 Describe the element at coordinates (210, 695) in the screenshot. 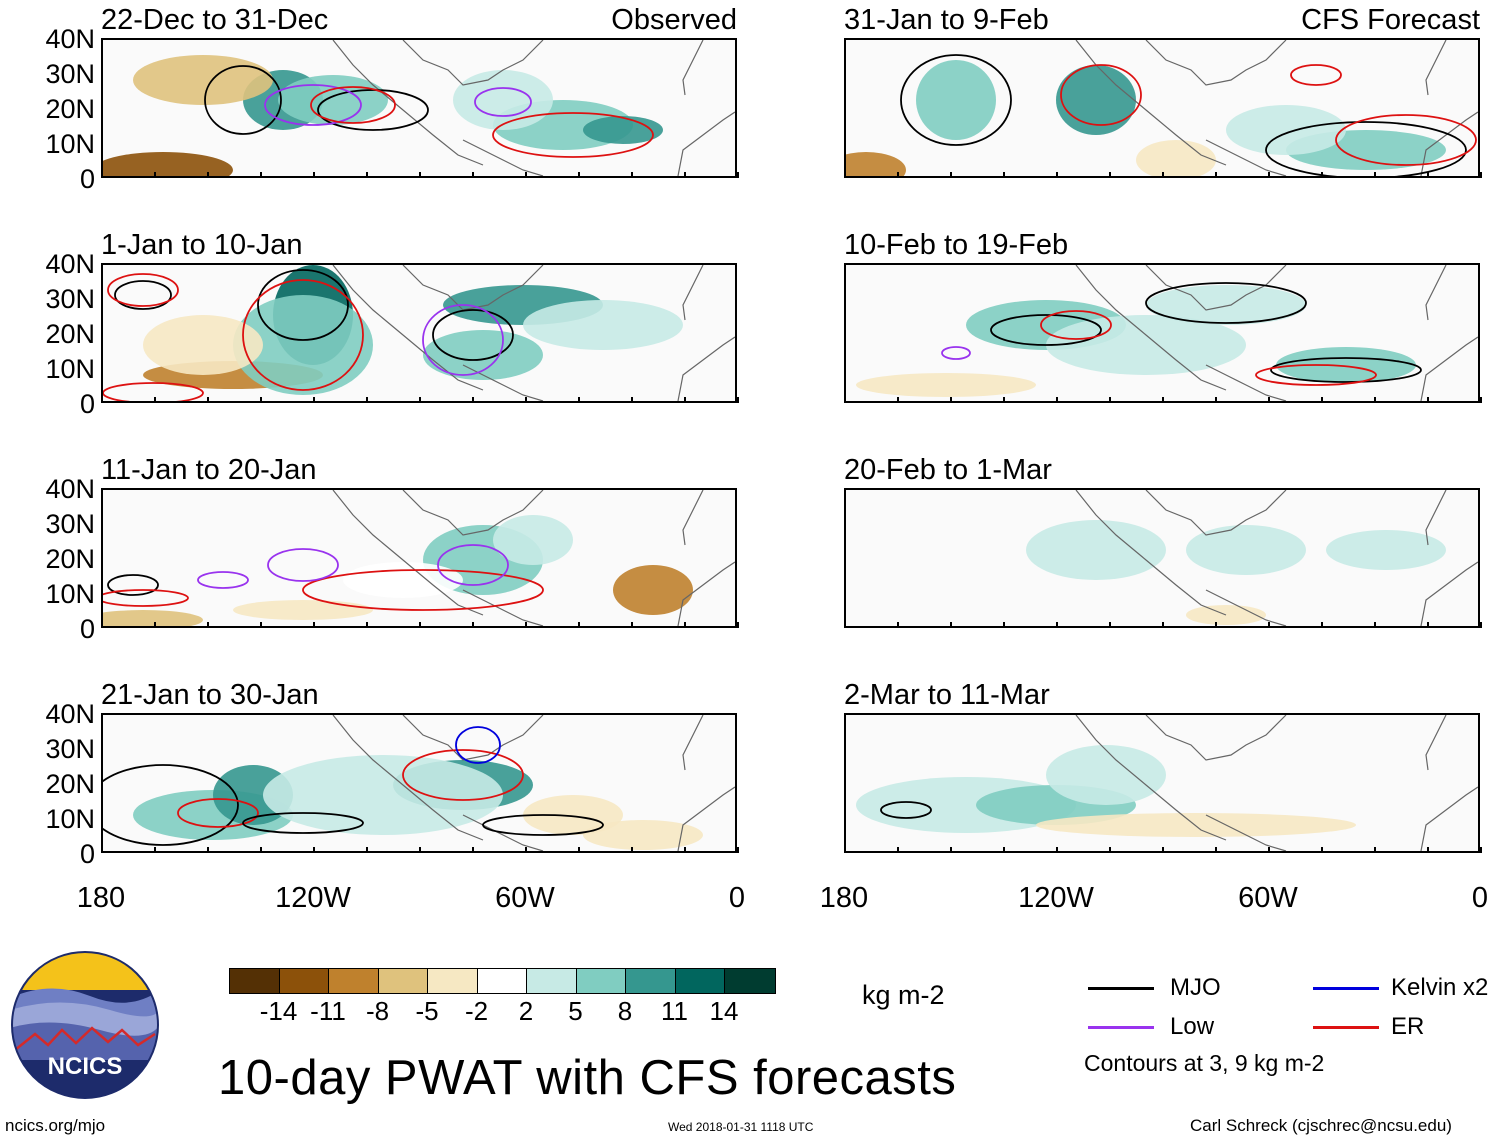

I see `panel-title: 21-Jan to 30-Jan` at that location.